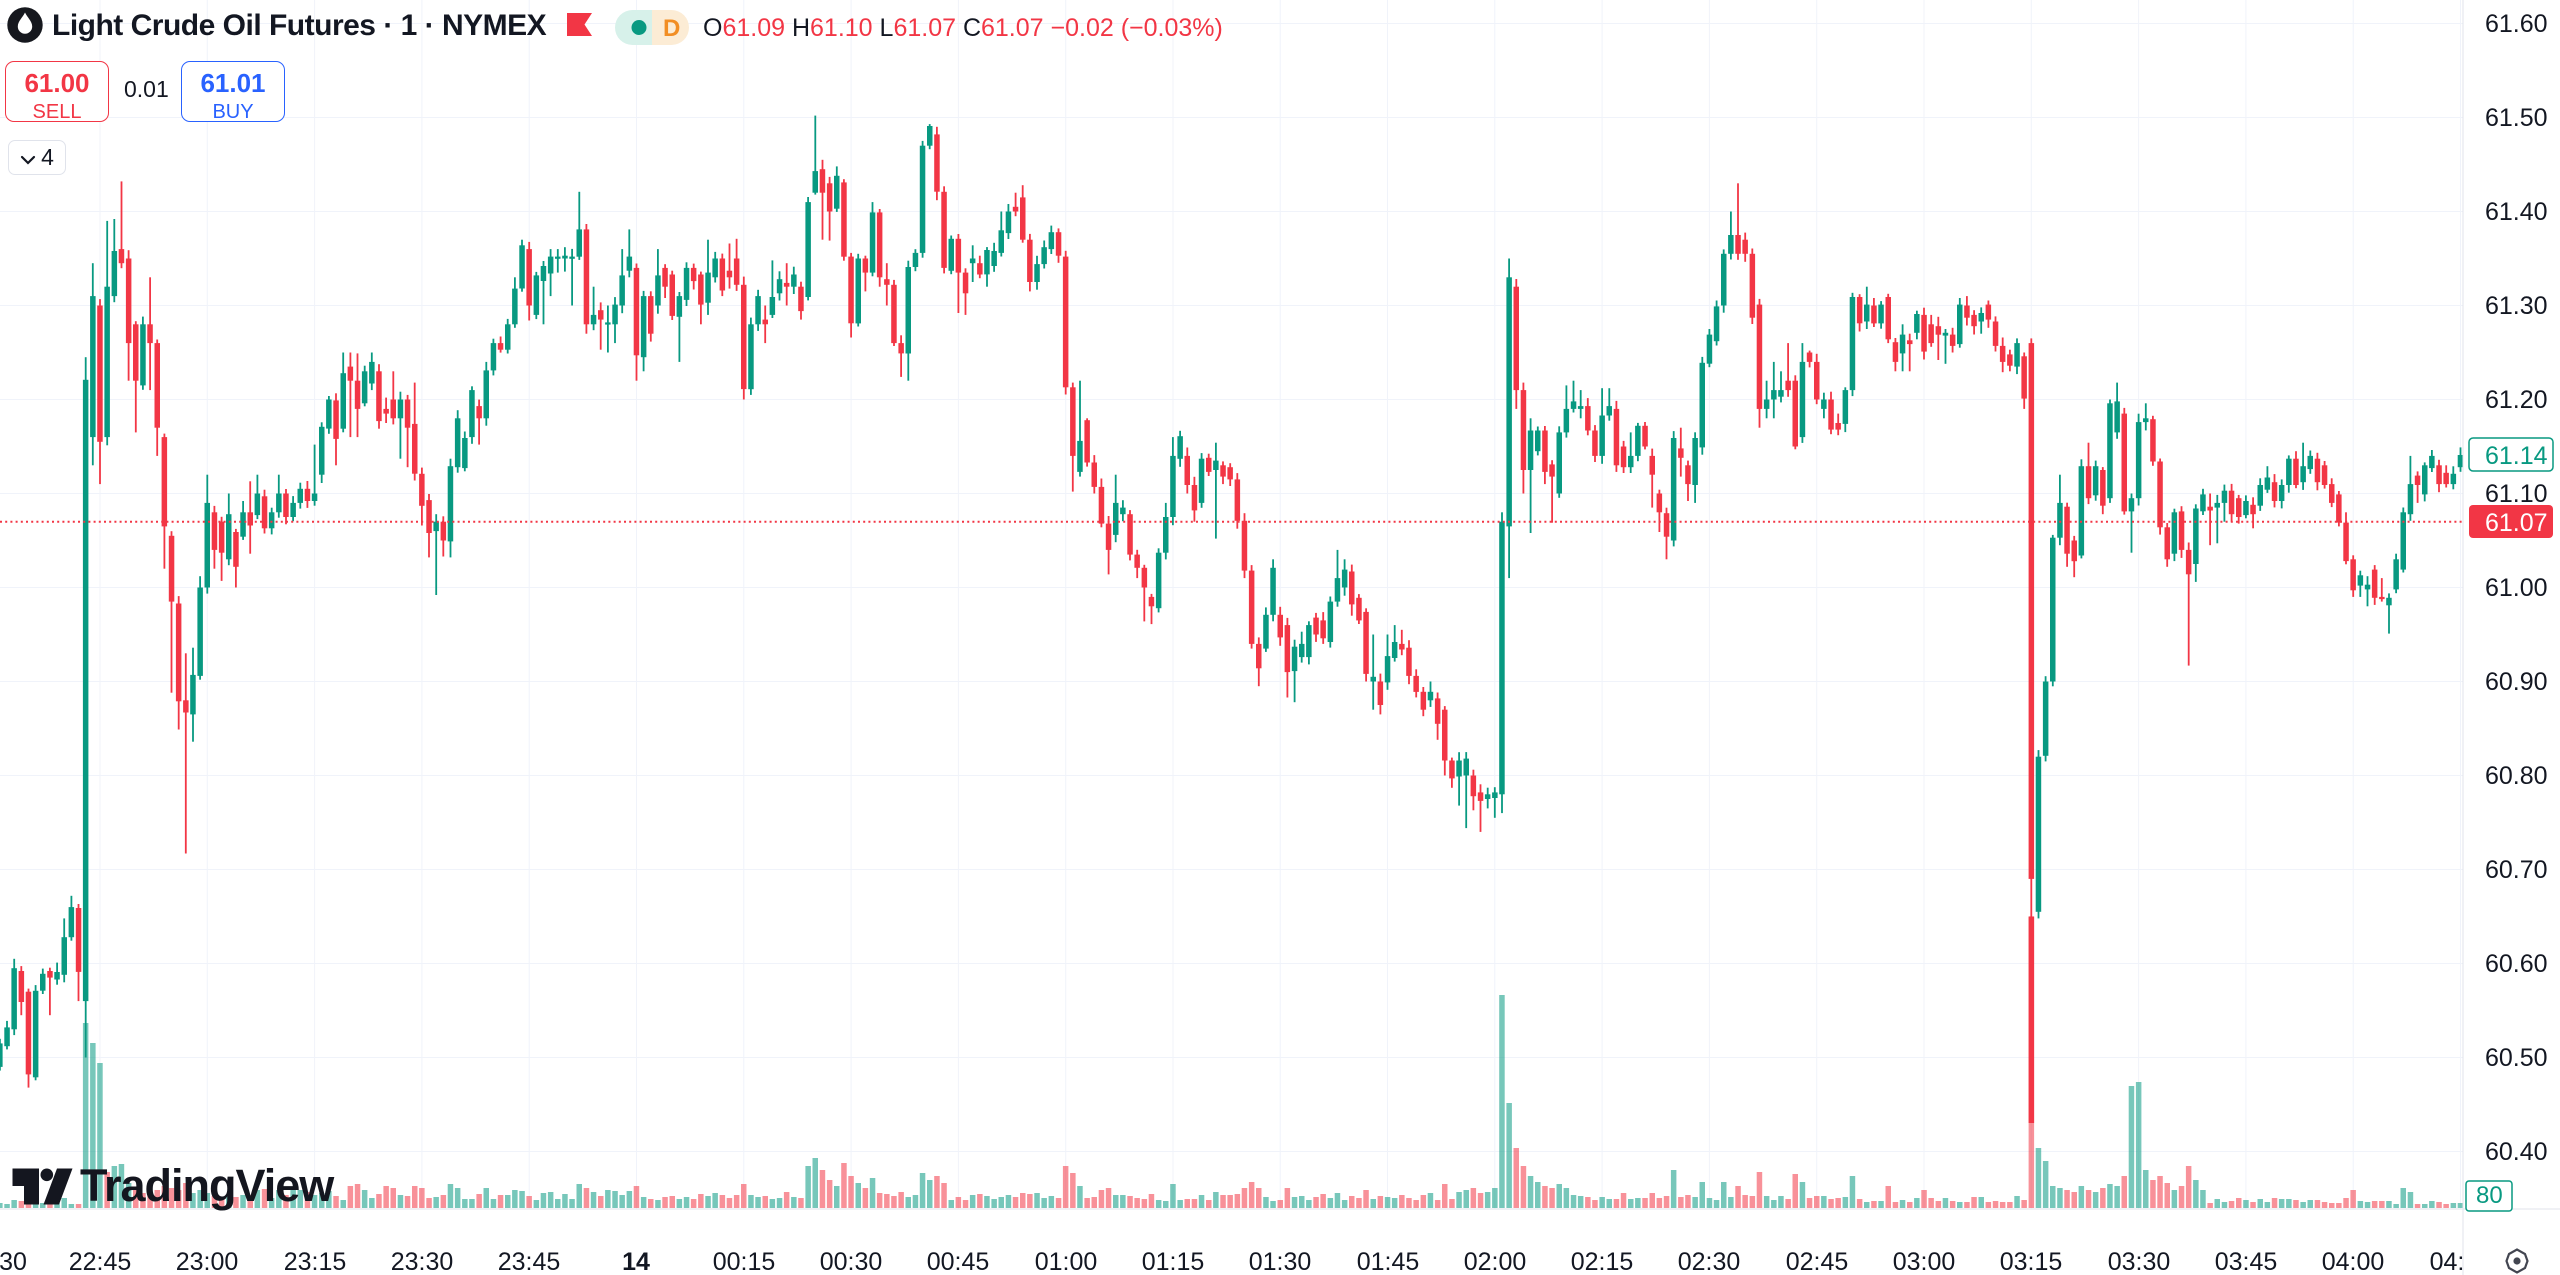  Describe the element at coordinates (2516, 964) in the screenshot. I see `svg-text: 60.60` at that location.